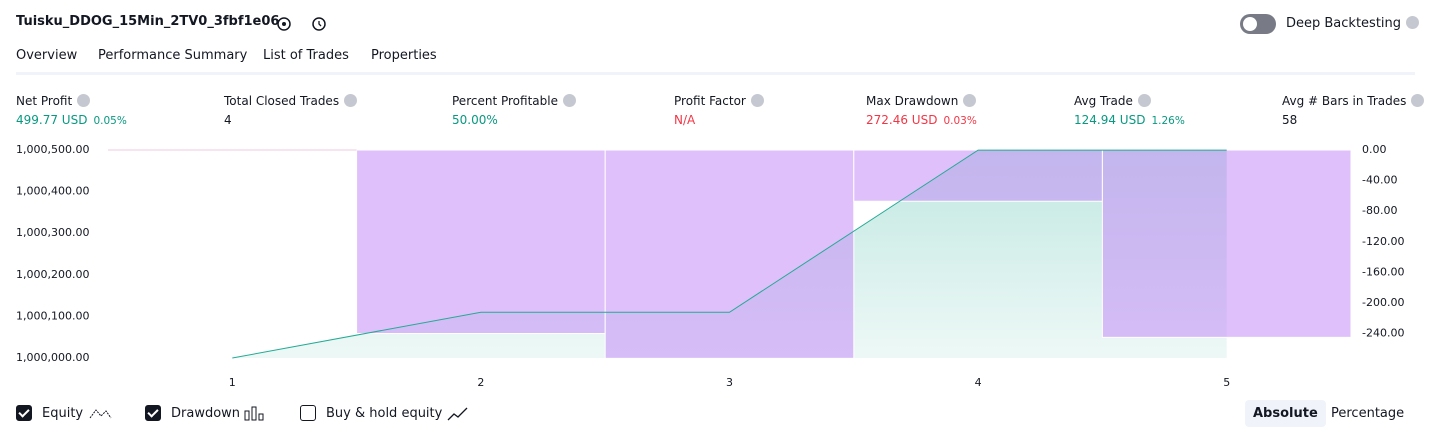 The height and width of the screenshot is (438, 1431). What do you see at coordinates (52, 357) in the screenshot?
I see `y-tick-label: 1,000,000.00` at bounding box center [52, 357].